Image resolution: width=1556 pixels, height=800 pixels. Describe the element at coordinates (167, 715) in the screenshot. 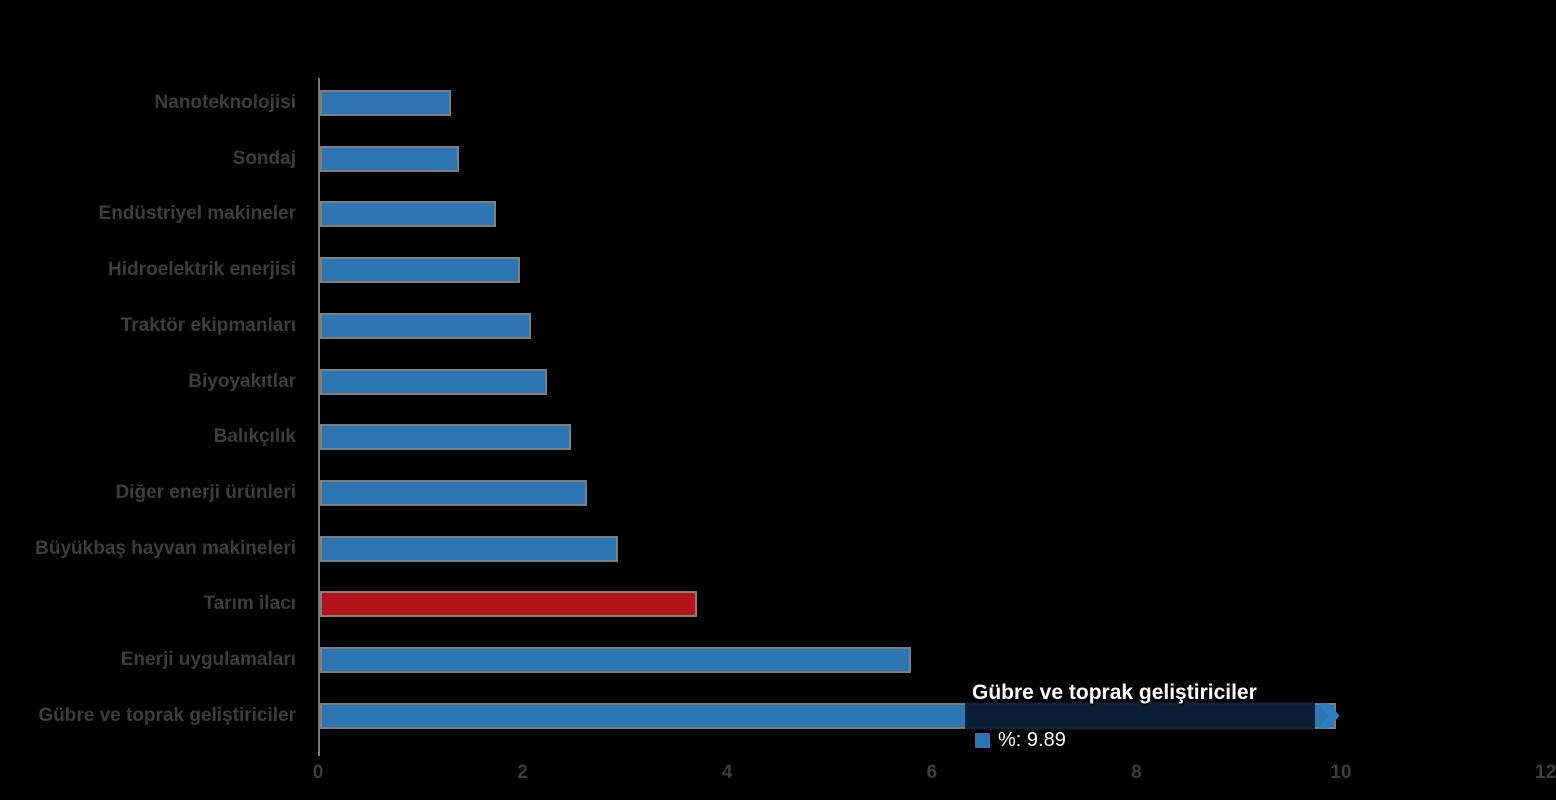

I see `category-label: Gübre ve toprak geliştiriciler` at that location.